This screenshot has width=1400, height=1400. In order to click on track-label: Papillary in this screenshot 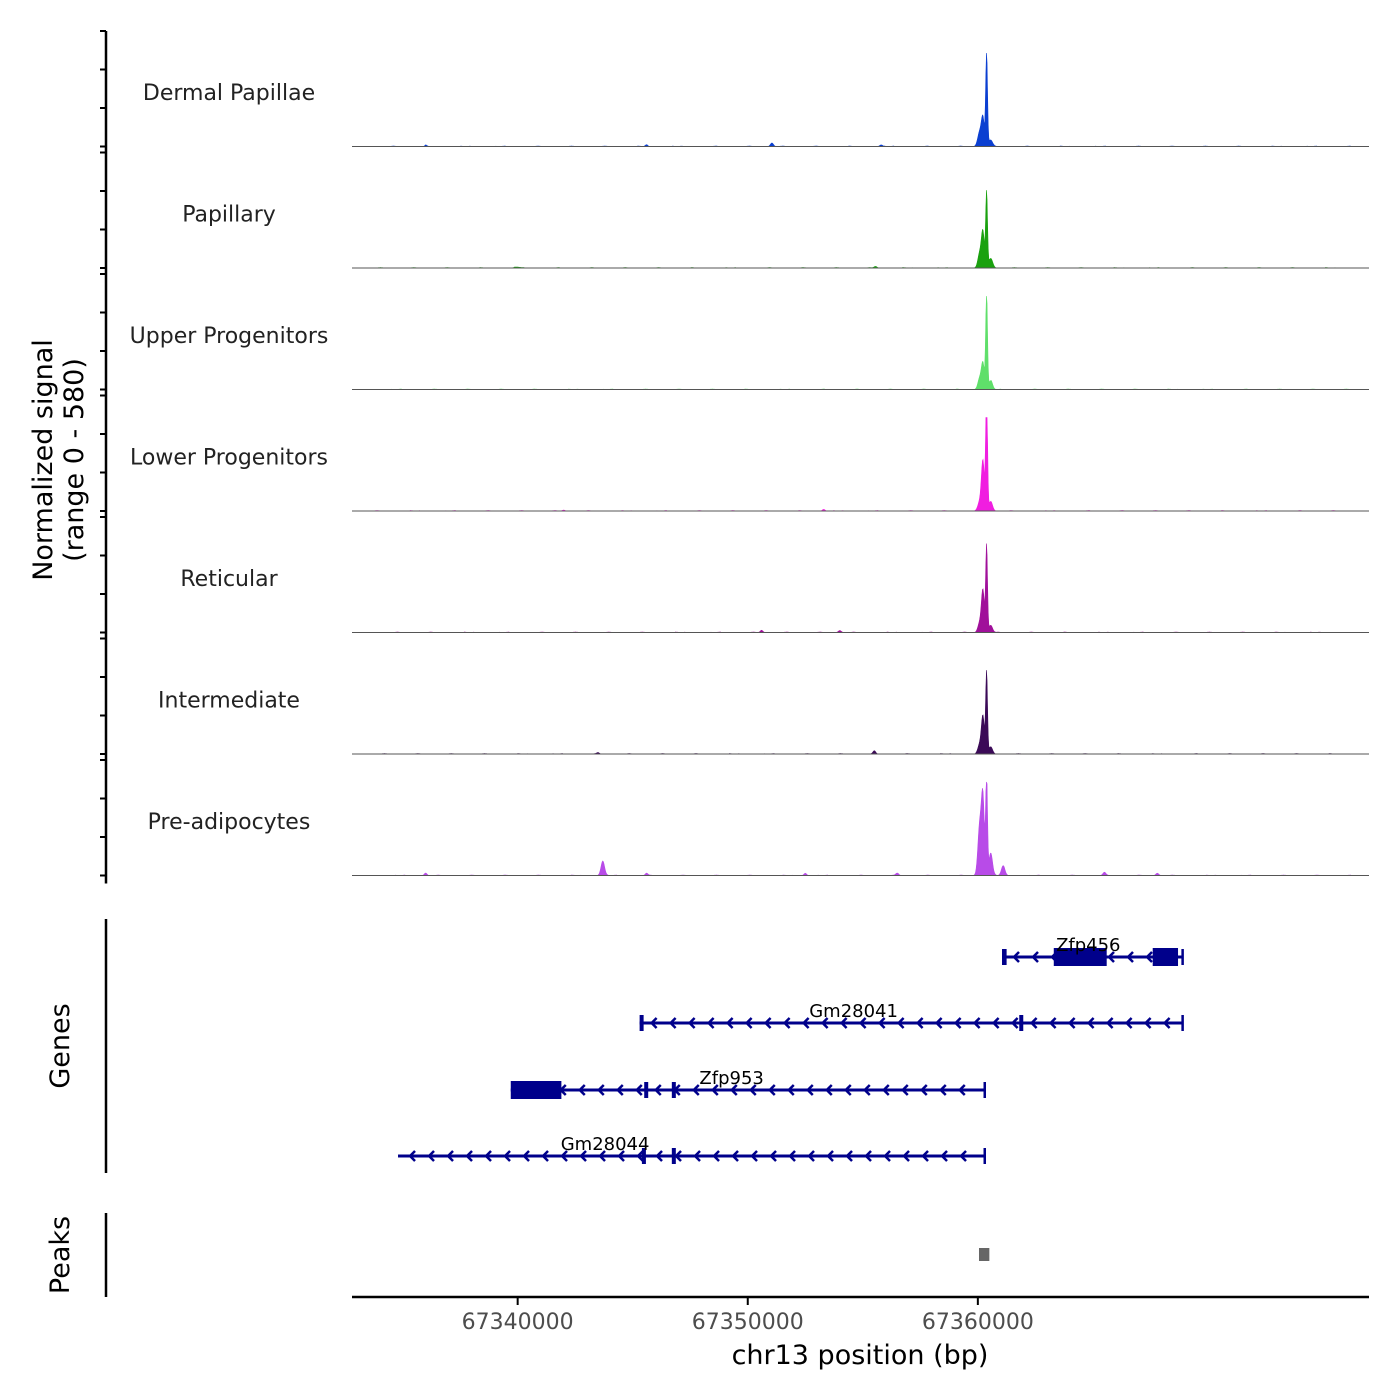, I will do `click(229, 215)`.